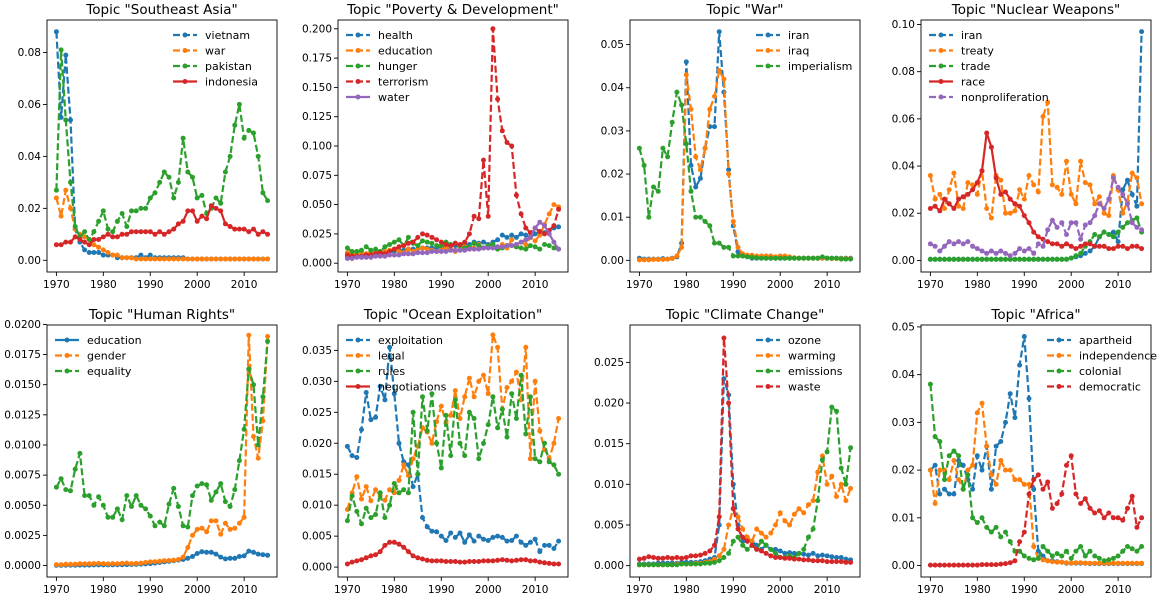 The height and width of the screenshot is (600, 1171). Describe the element at coordinates (22, 476) in the screenshot. I see `y-tick-label: 0.0075` at that location.